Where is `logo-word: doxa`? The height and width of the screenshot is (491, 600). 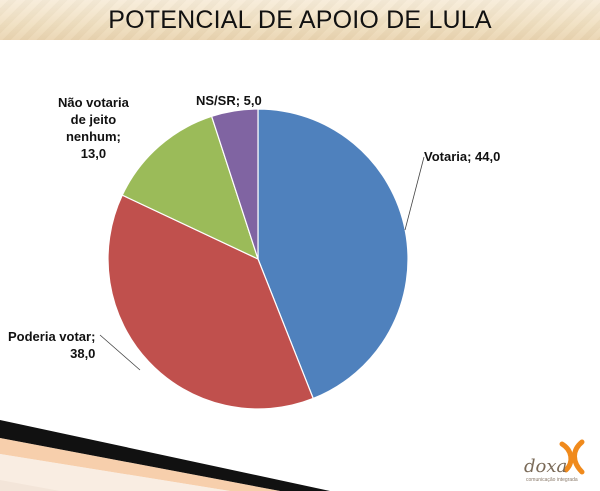
logo-word: doxa is located at coordinates (546, 466).